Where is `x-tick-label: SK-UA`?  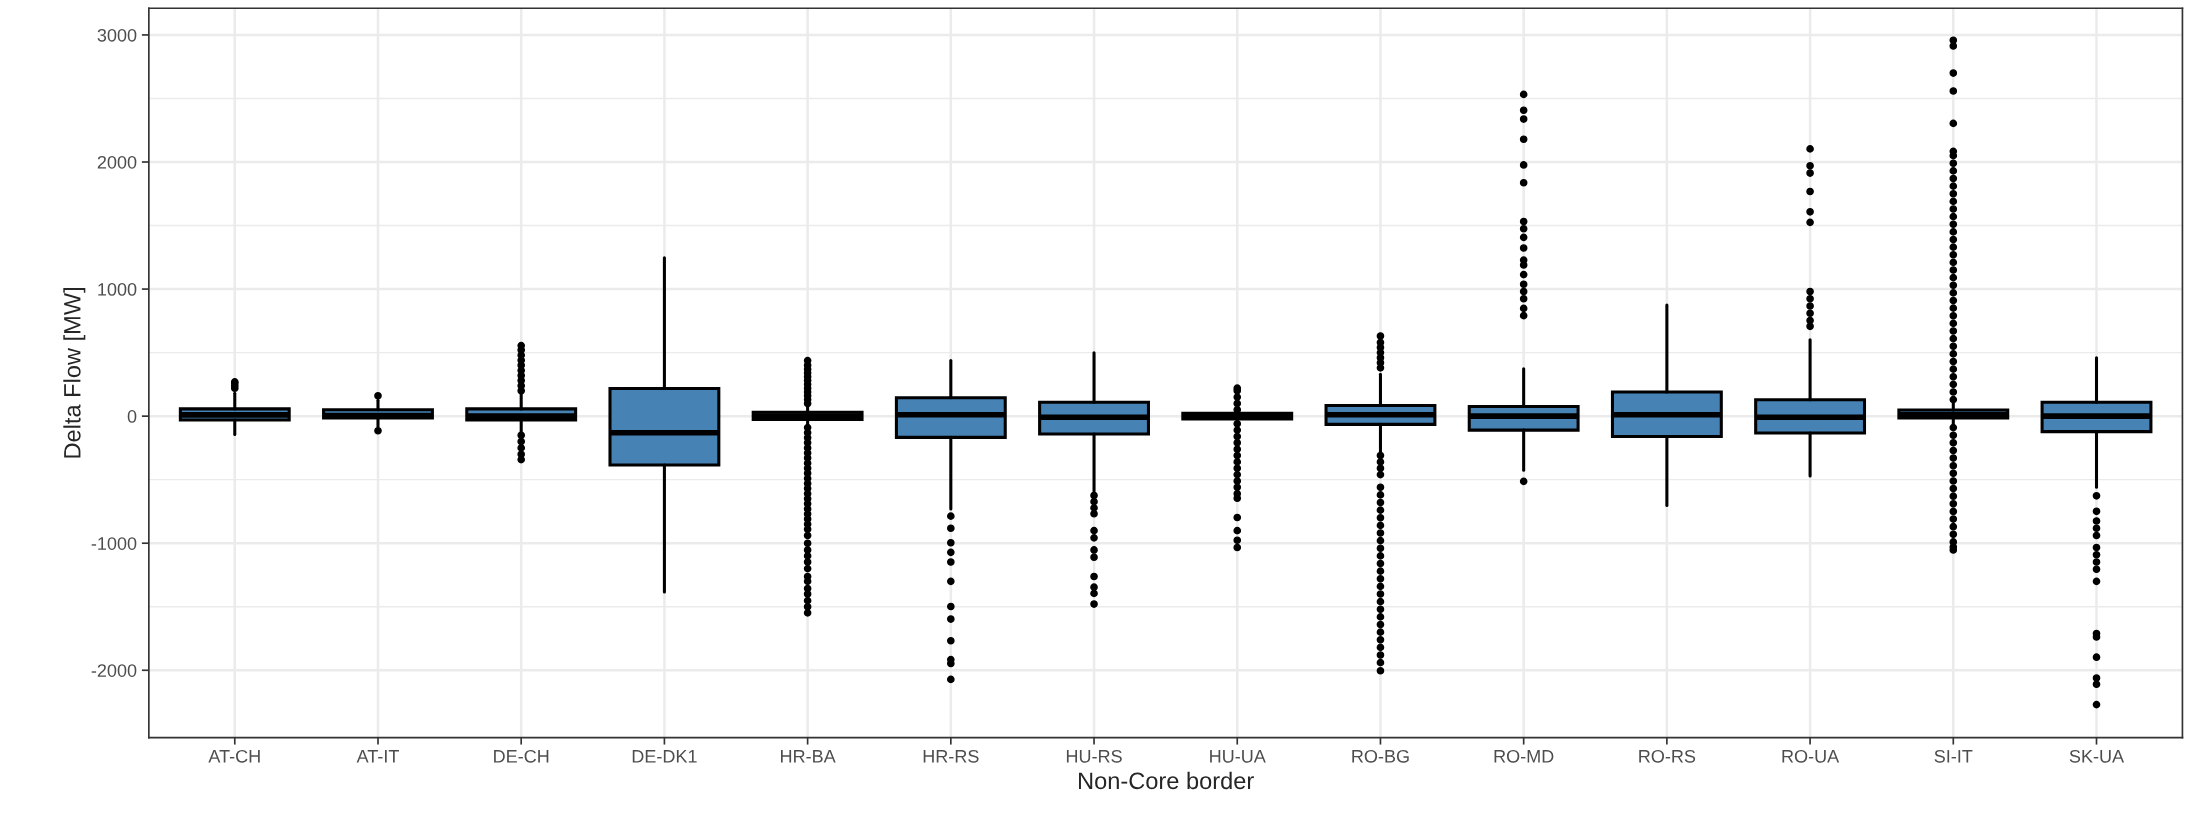 x-tick-label: SK-UA is located at coordinates (2097, 756).